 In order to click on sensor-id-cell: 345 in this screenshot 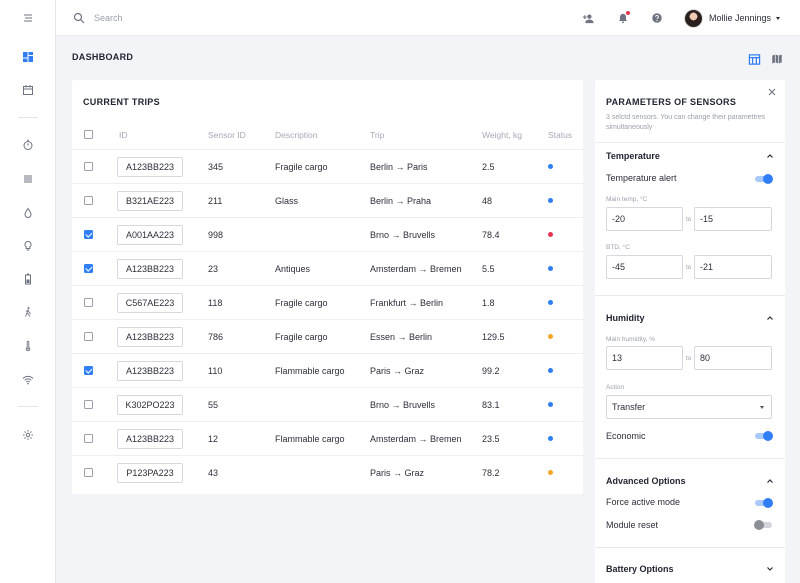, I will do `click(216, 167)`.